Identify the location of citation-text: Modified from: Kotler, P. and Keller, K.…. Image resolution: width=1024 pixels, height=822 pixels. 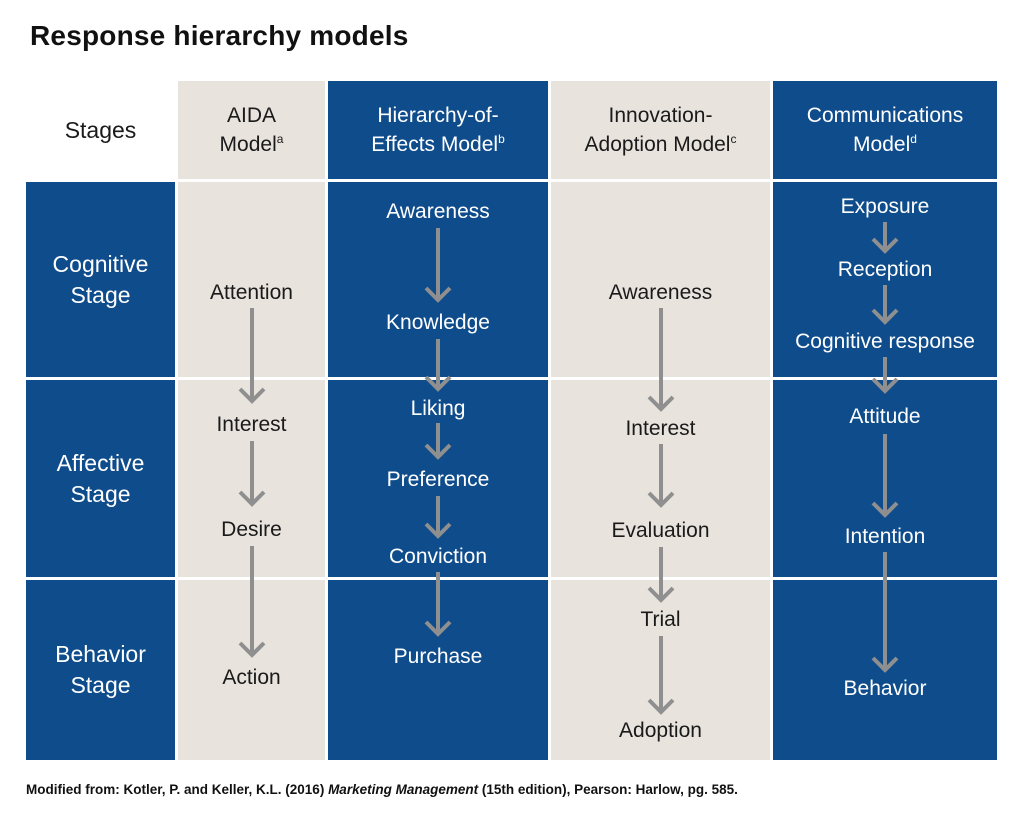
(177, 789).